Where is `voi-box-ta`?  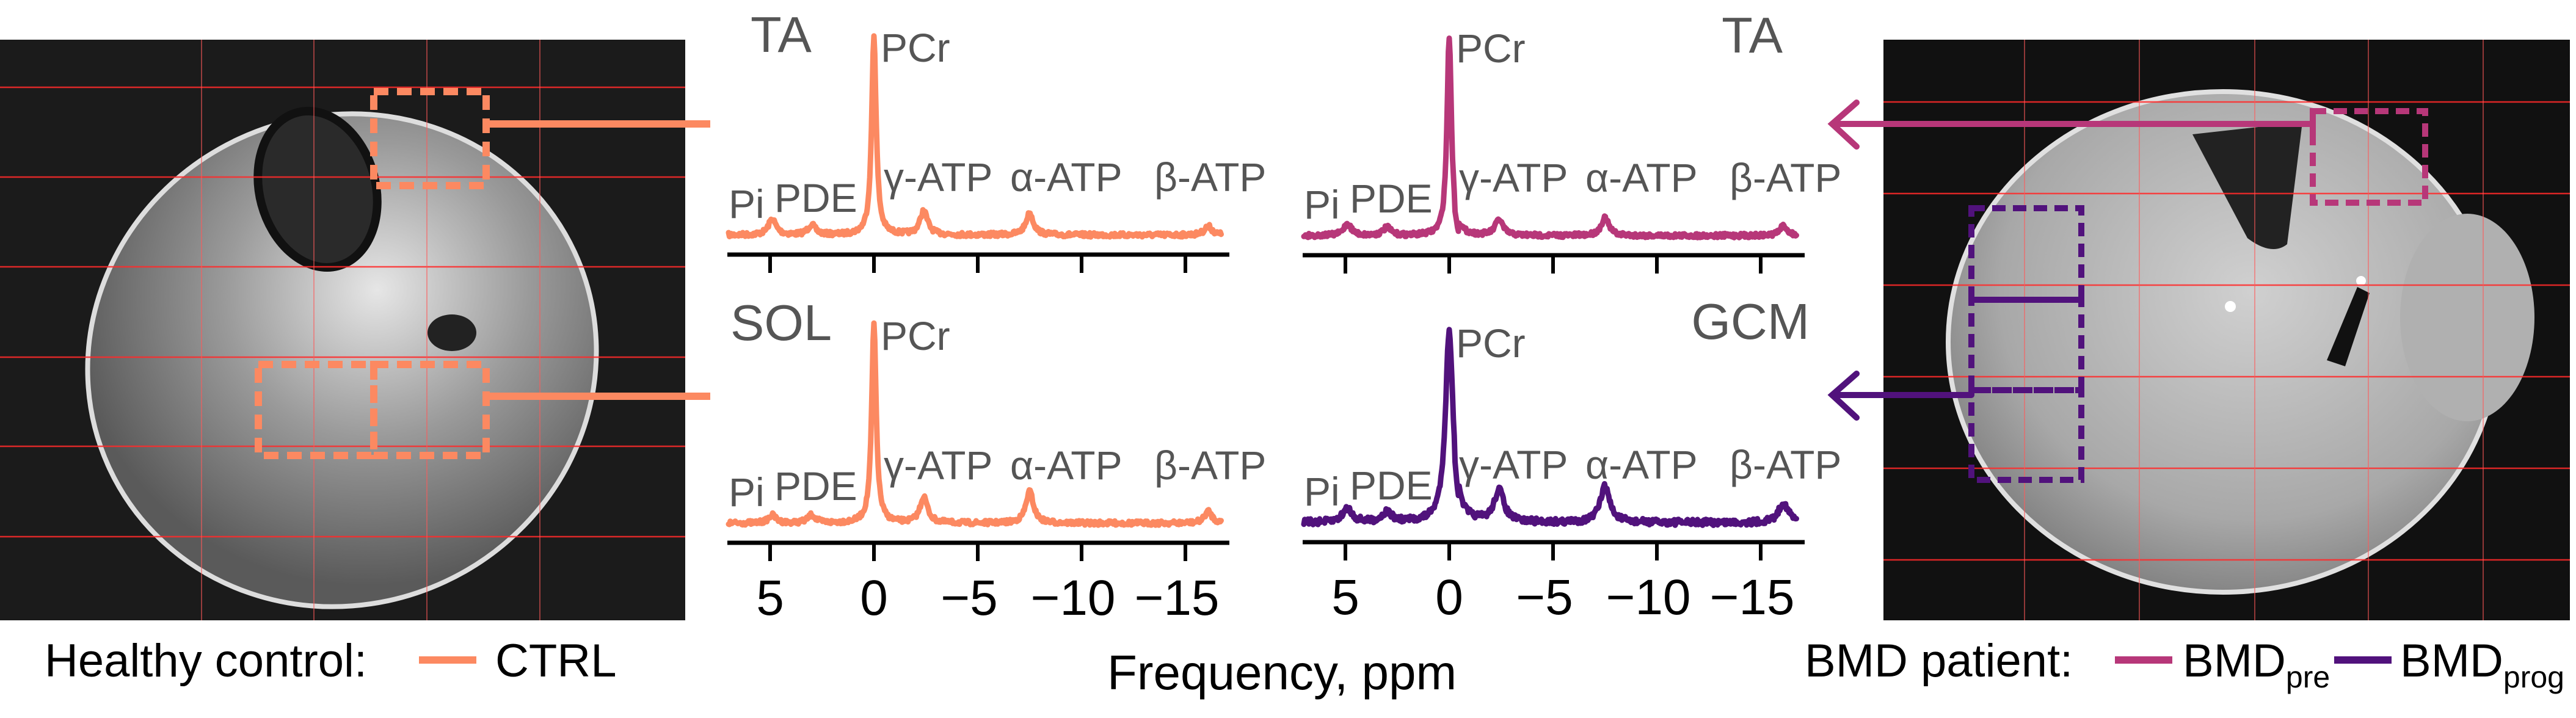 voi-box-ta is located at coordinates (430, 138).